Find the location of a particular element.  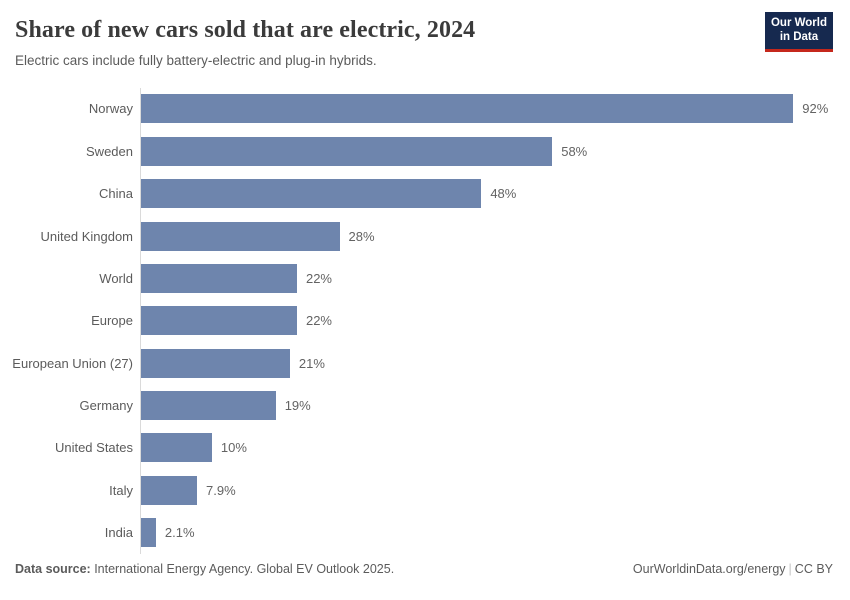

value-label: 10% is located at coordinates (233, 448).